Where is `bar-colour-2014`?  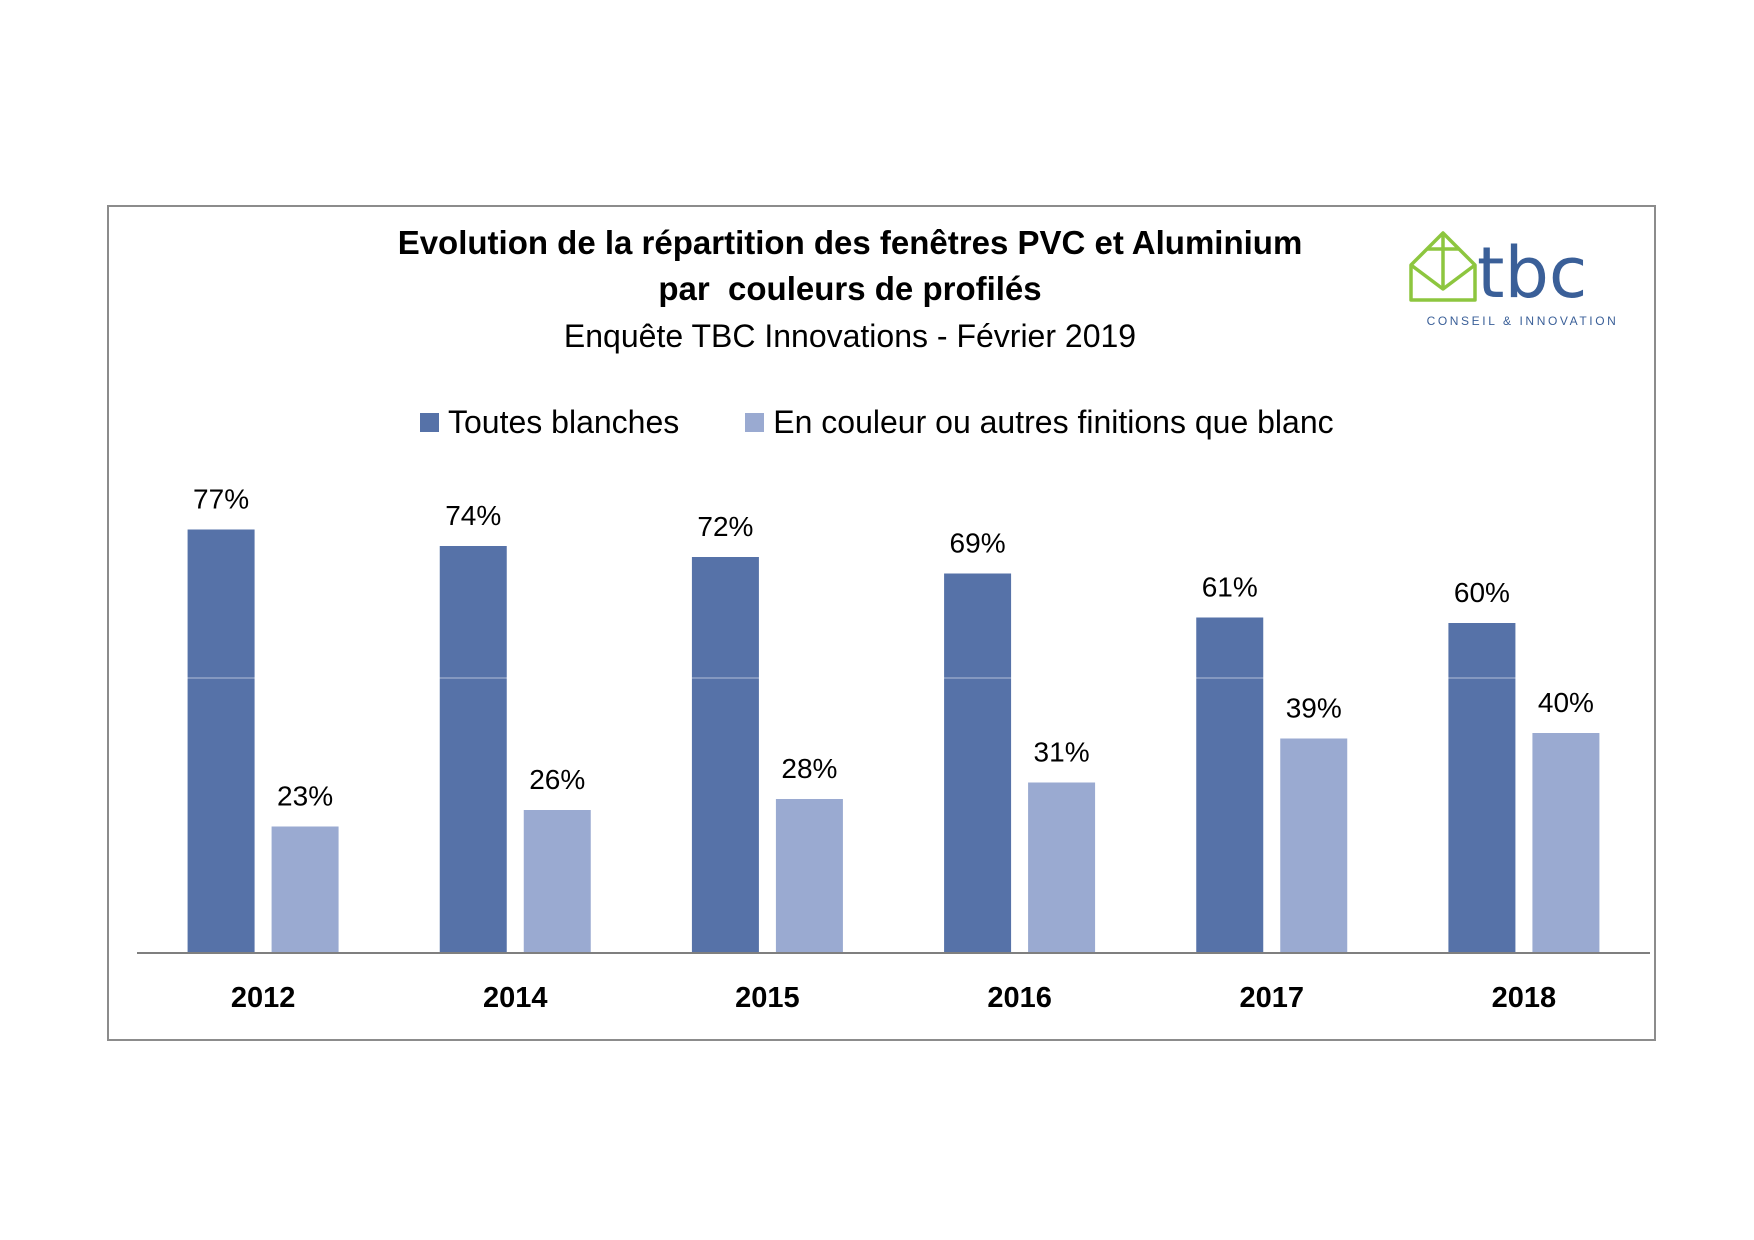 bar-colour-2014 is located at coordinates (557, 881).